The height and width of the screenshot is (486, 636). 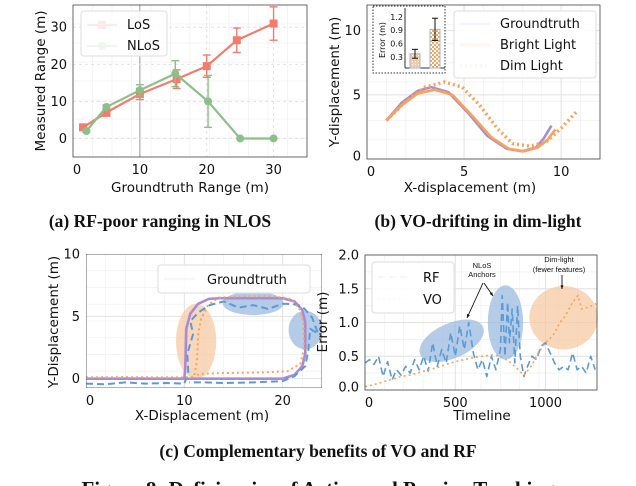 What do you see at coordinates (143, 46) in the screenshot?
I see `legend-nlos: NLoS` at bounding box center [143, 46].